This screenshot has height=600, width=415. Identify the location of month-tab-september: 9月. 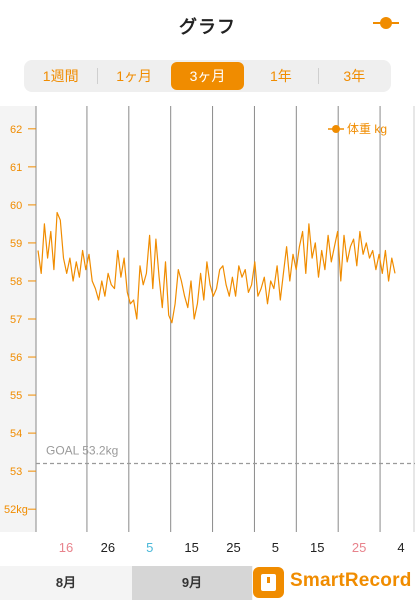
(192, 583).